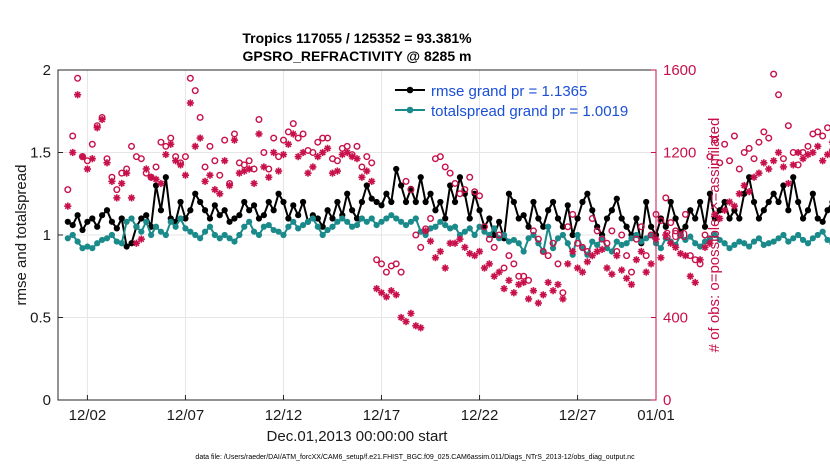 This screenshot has width=830, height=470. I want to click on y-right-tick-label: 0, so click(667, 400).